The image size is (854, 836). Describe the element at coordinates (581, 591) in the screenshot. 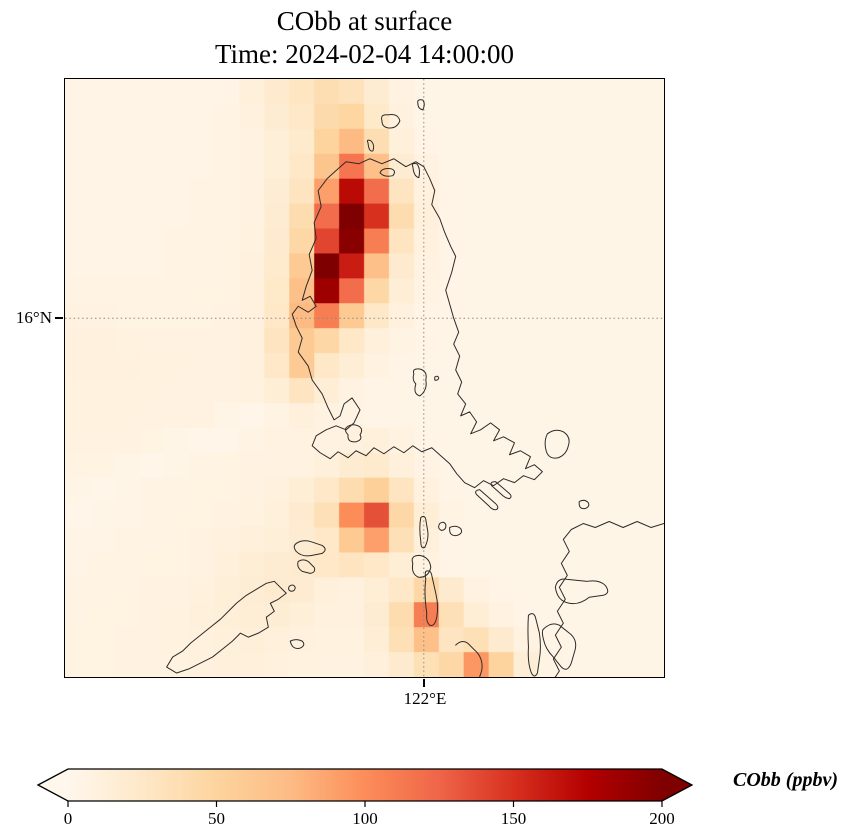

I see `coastline-masbate` at that location.